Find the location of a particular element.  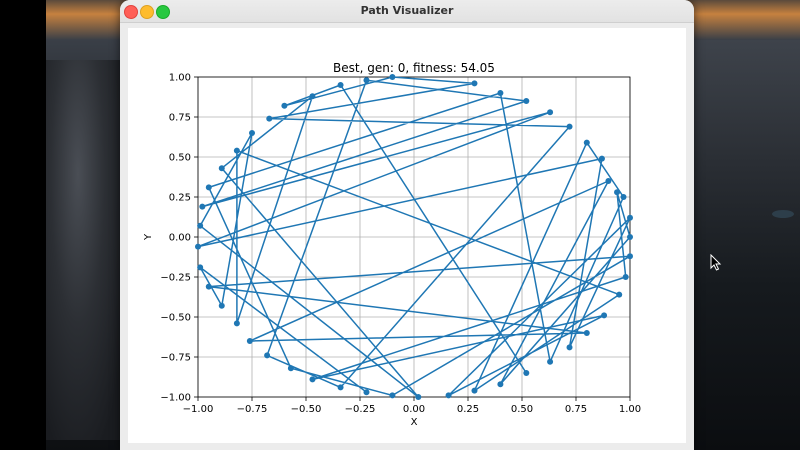

x-tick-label: −0.25 is located at coordinates (360, 409).